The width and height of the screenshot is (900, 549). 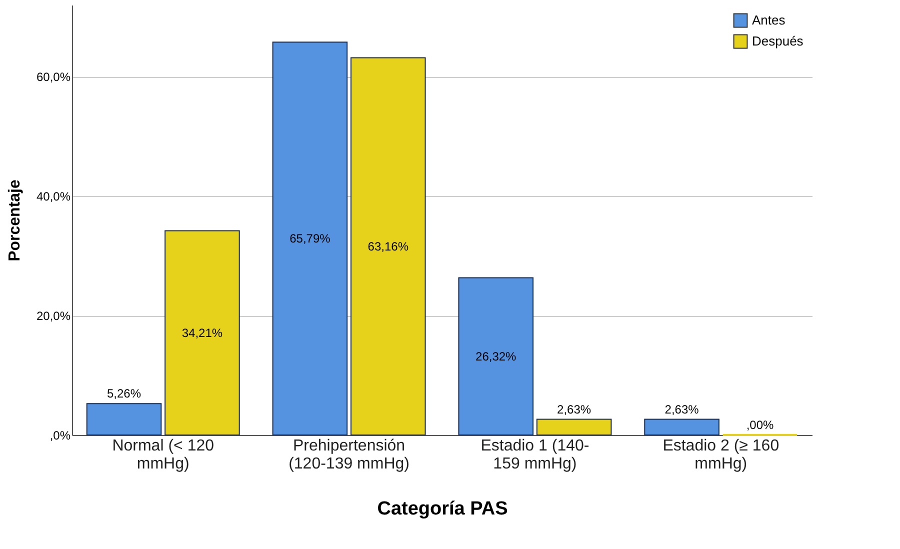 What do you see at coordinates (535, 455) in the screenshot?
I see `x-tick-label: Estadio 1 (140-159 mmHg)` at bounding box center [535, 455].